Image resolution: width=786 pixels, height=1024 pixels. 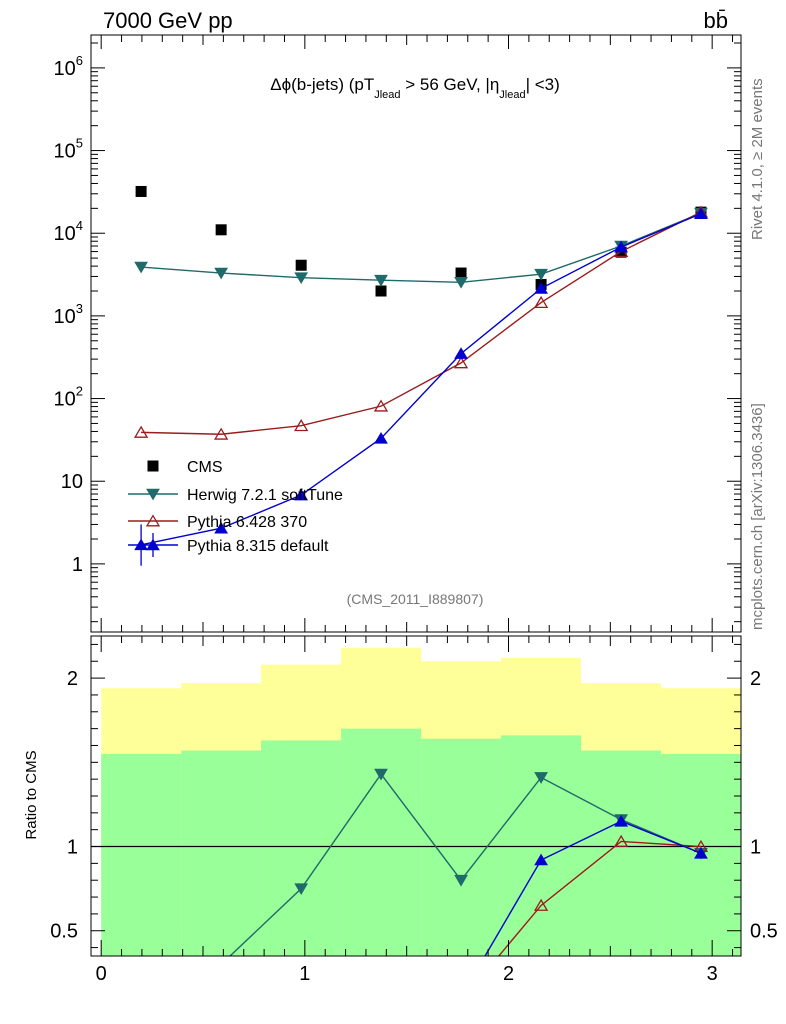 I want to click on energy-label: 7000 GeV pp, so click(x=168, y=20).